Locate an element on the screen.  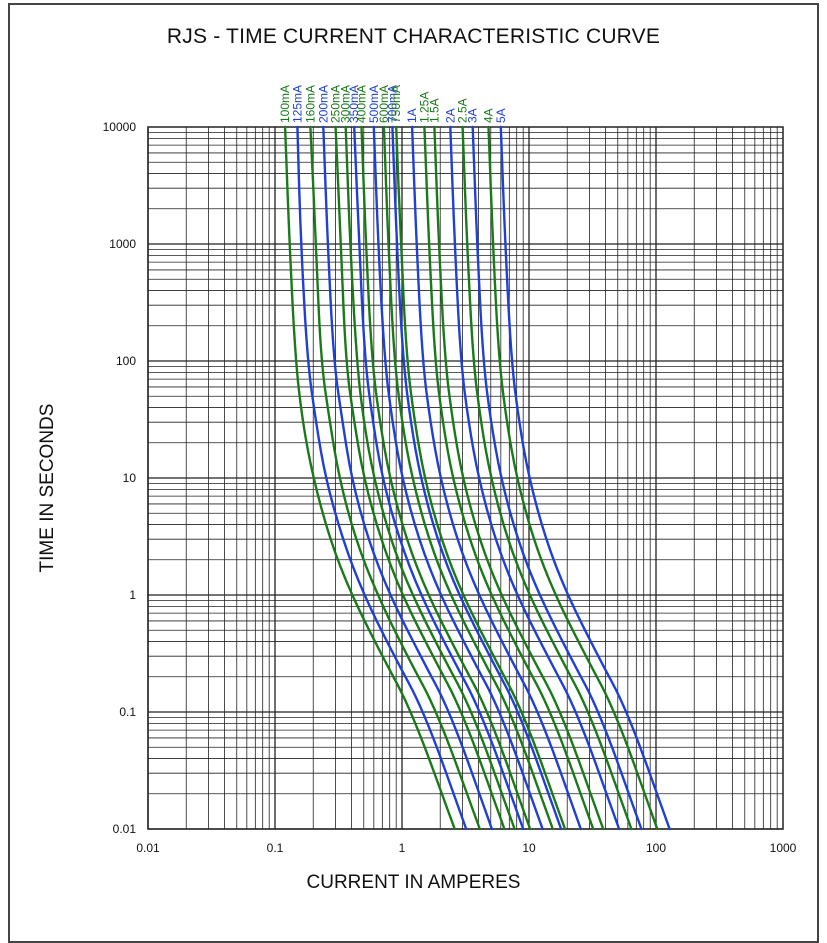
series-label: 4A is located at coordinates (489, 115).